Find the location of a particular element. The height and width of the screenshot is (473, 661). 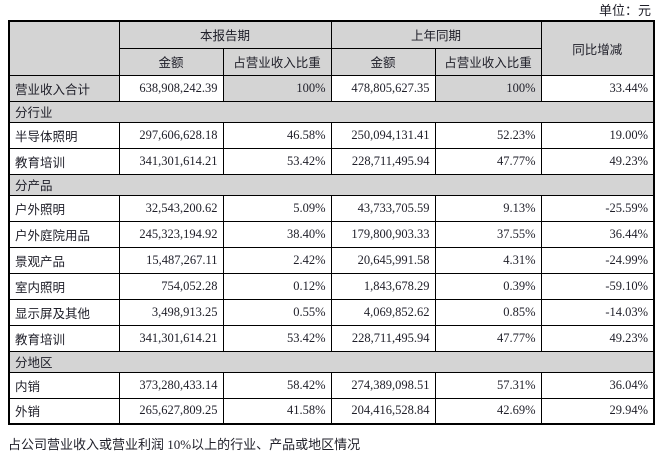

cell-current-ratio: 38.40% is located at coordinates (277, 234).